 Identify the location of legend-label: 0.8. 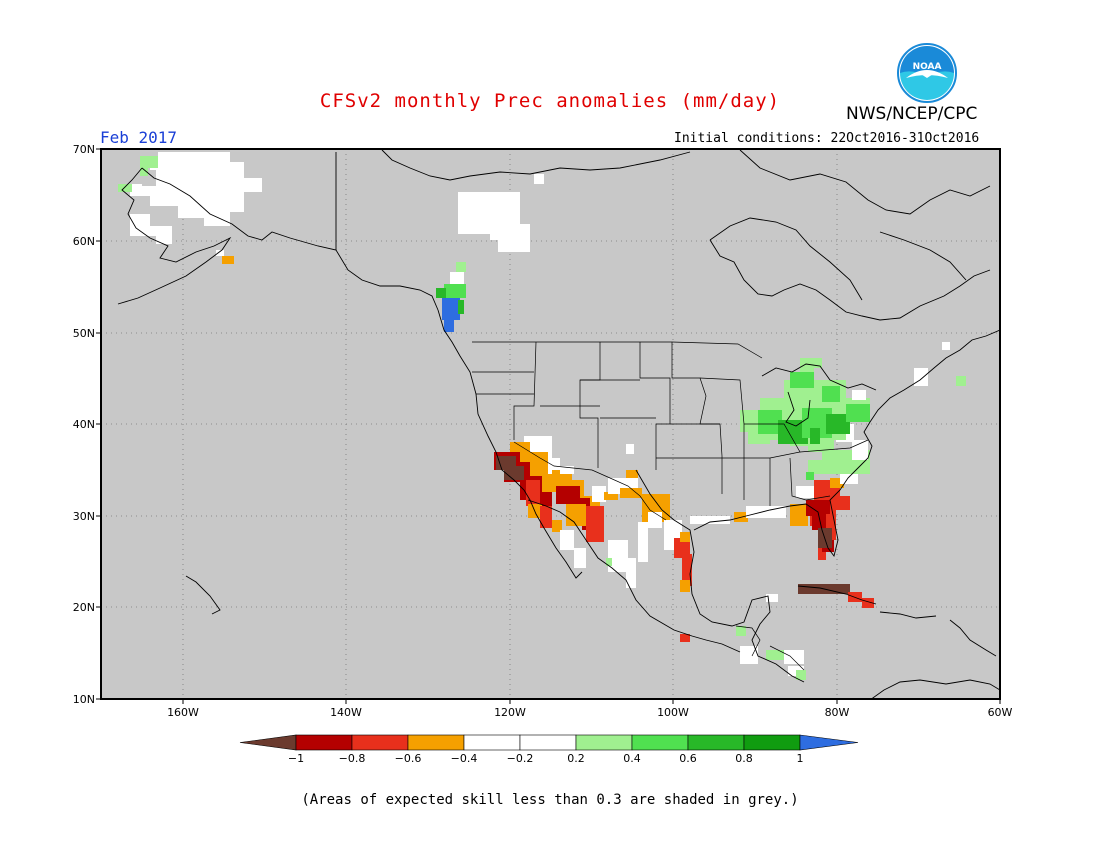
(744, 758).